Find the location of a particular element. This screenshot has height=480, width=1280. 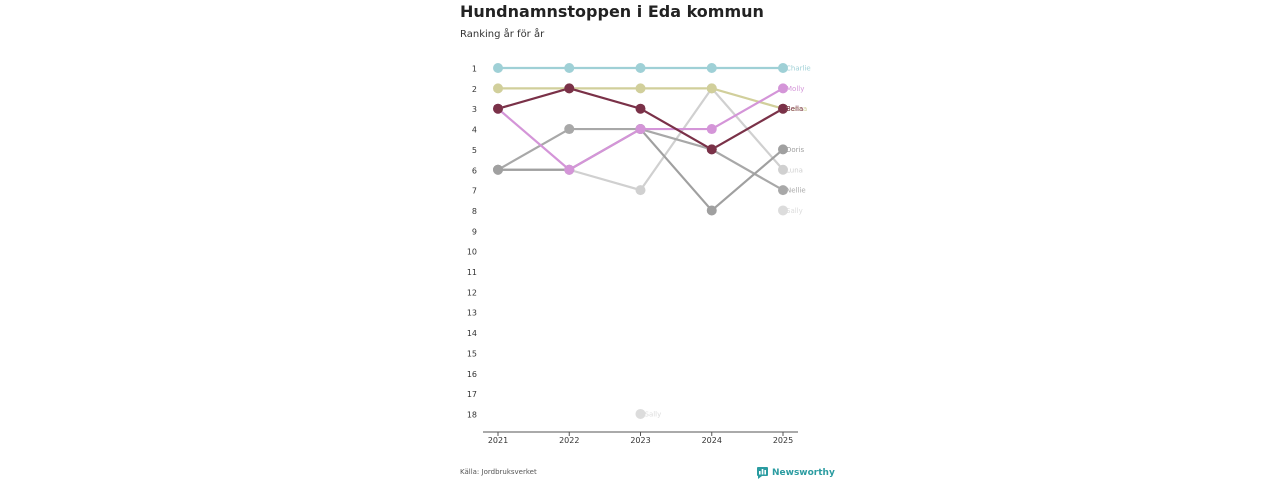

chart-subtitle: Ranking år för år is located at coordinates (502, 34).